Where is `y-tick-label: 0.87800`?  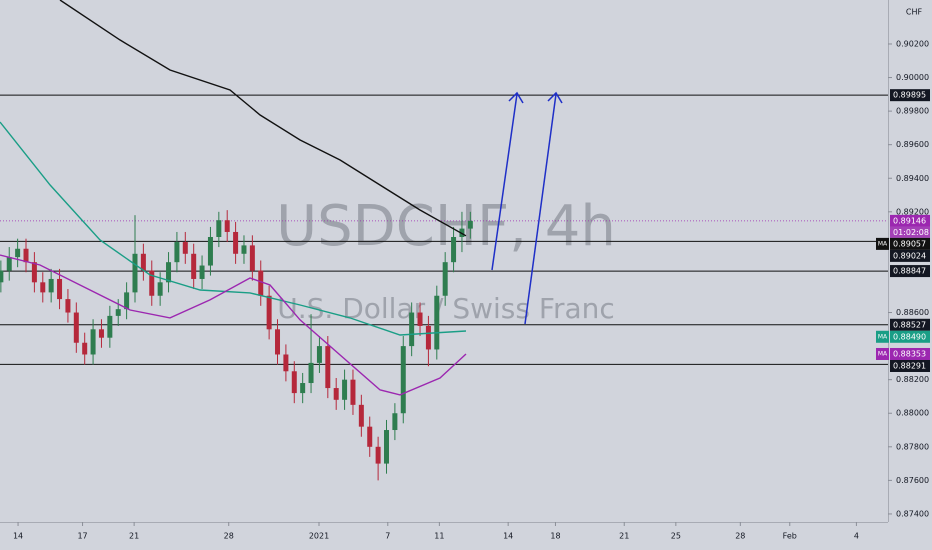
y-tick-label: 0.87800 is located at coordinates (912, 446).